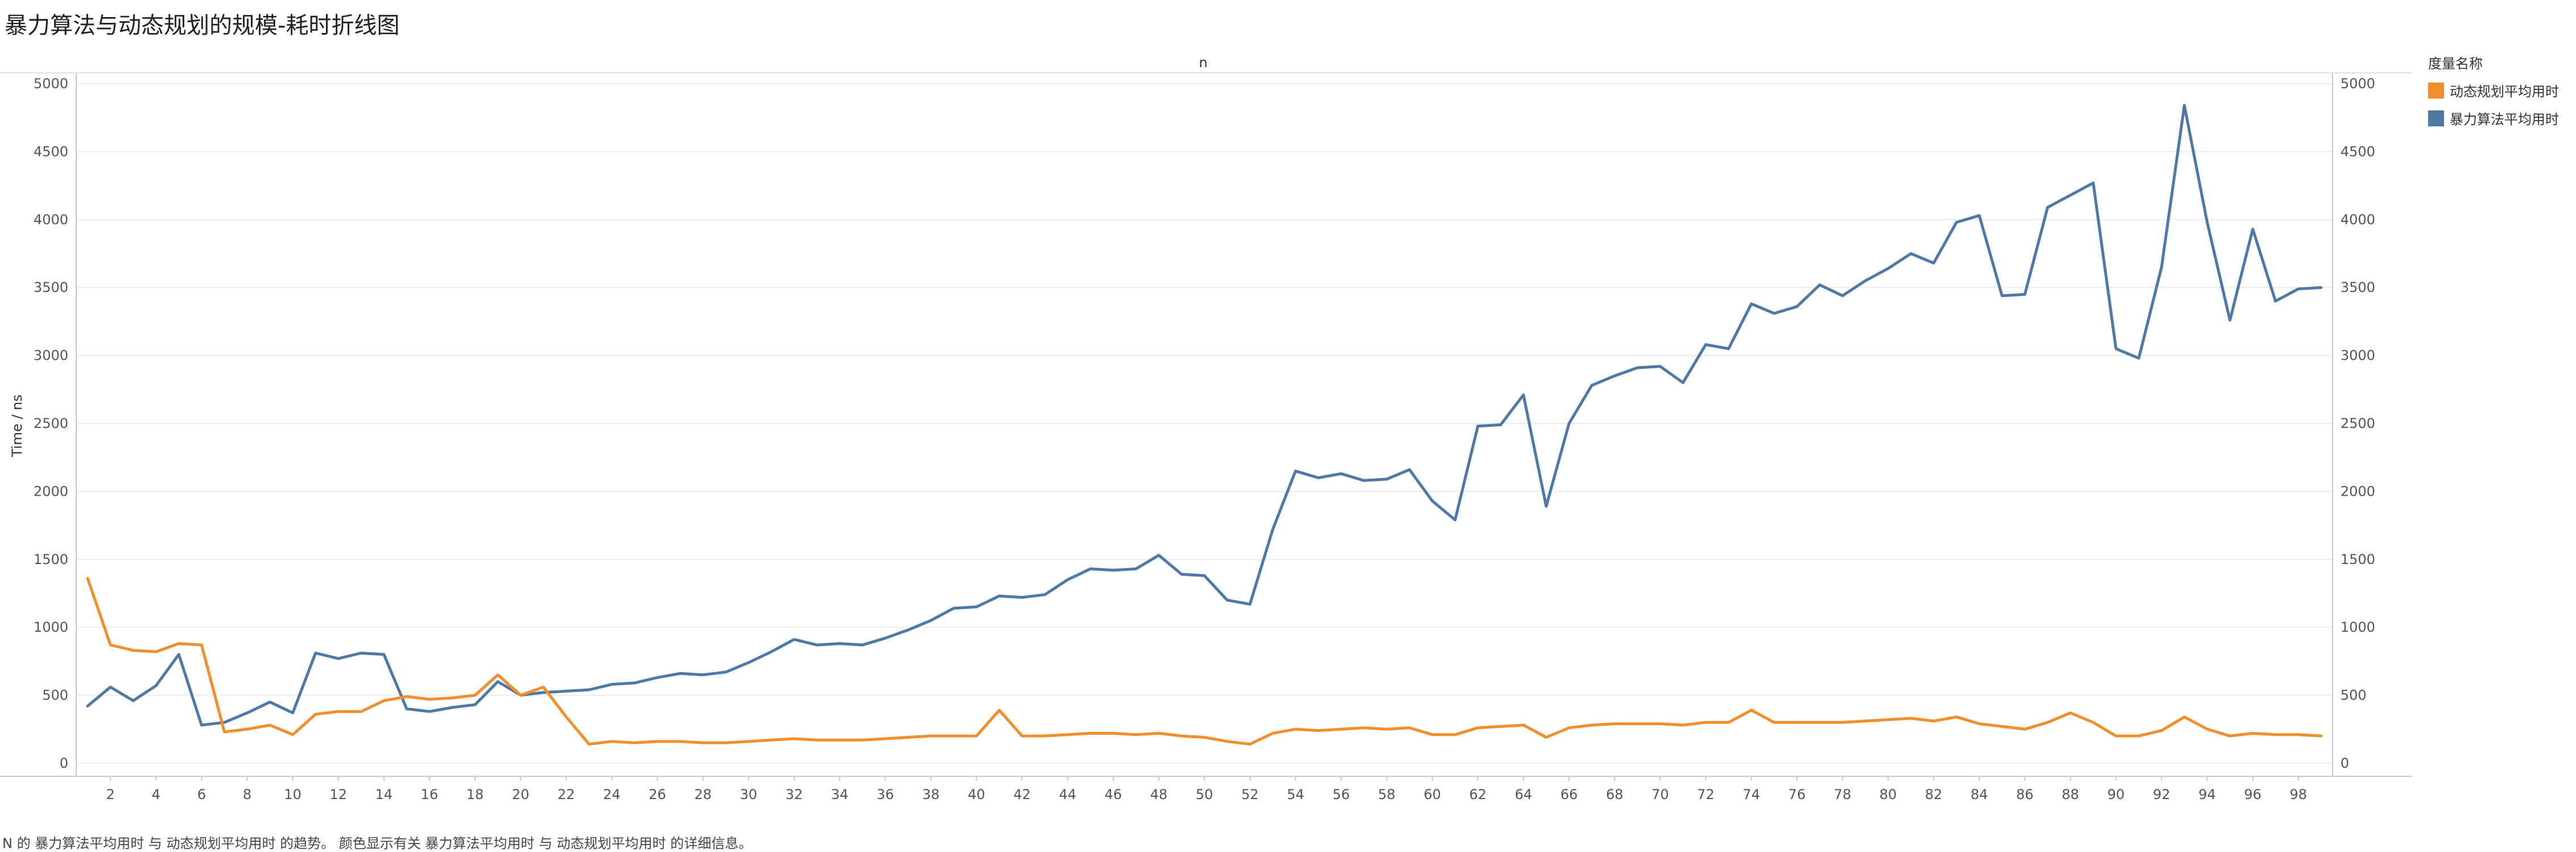 This screenshot has height=852, width=2576. Describe the element at coordinates (51, 627) in the screenshot. I see `y-tick-label-left: 1000` at that location.